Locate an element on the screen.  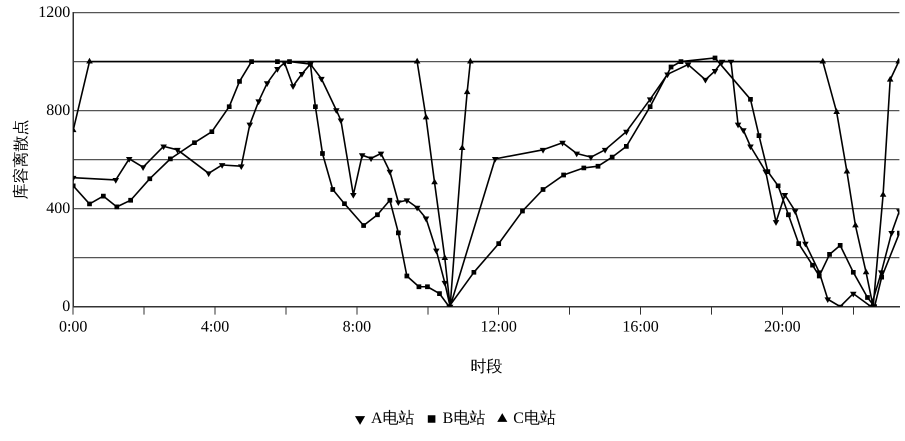
x-axis-title: 时段 is located at coordinates (486, 367).